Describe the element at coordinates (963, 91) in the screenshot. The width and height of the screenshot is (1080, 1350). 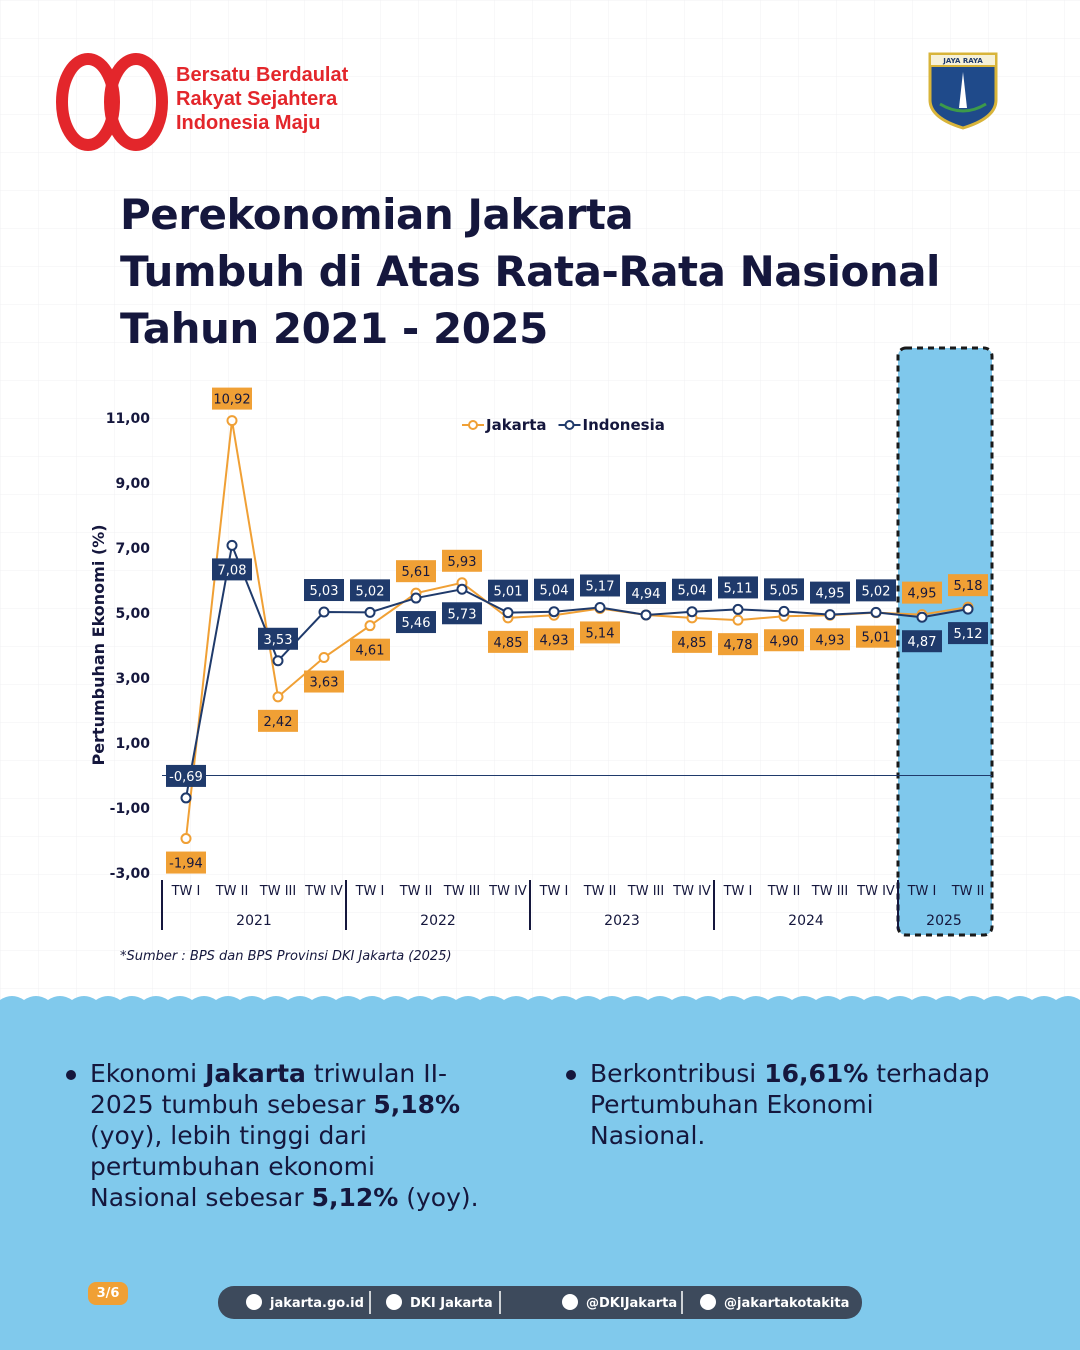
I see `emblem` at that location.